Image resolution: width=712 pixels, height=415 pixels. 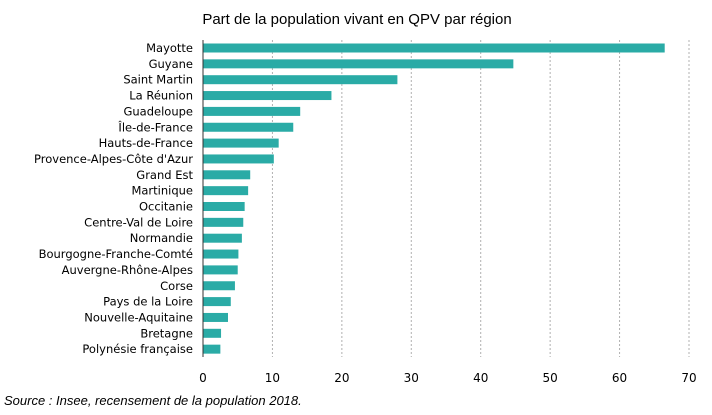 I want to click on category-label: Île-de-France, so click(x=155, y=126).